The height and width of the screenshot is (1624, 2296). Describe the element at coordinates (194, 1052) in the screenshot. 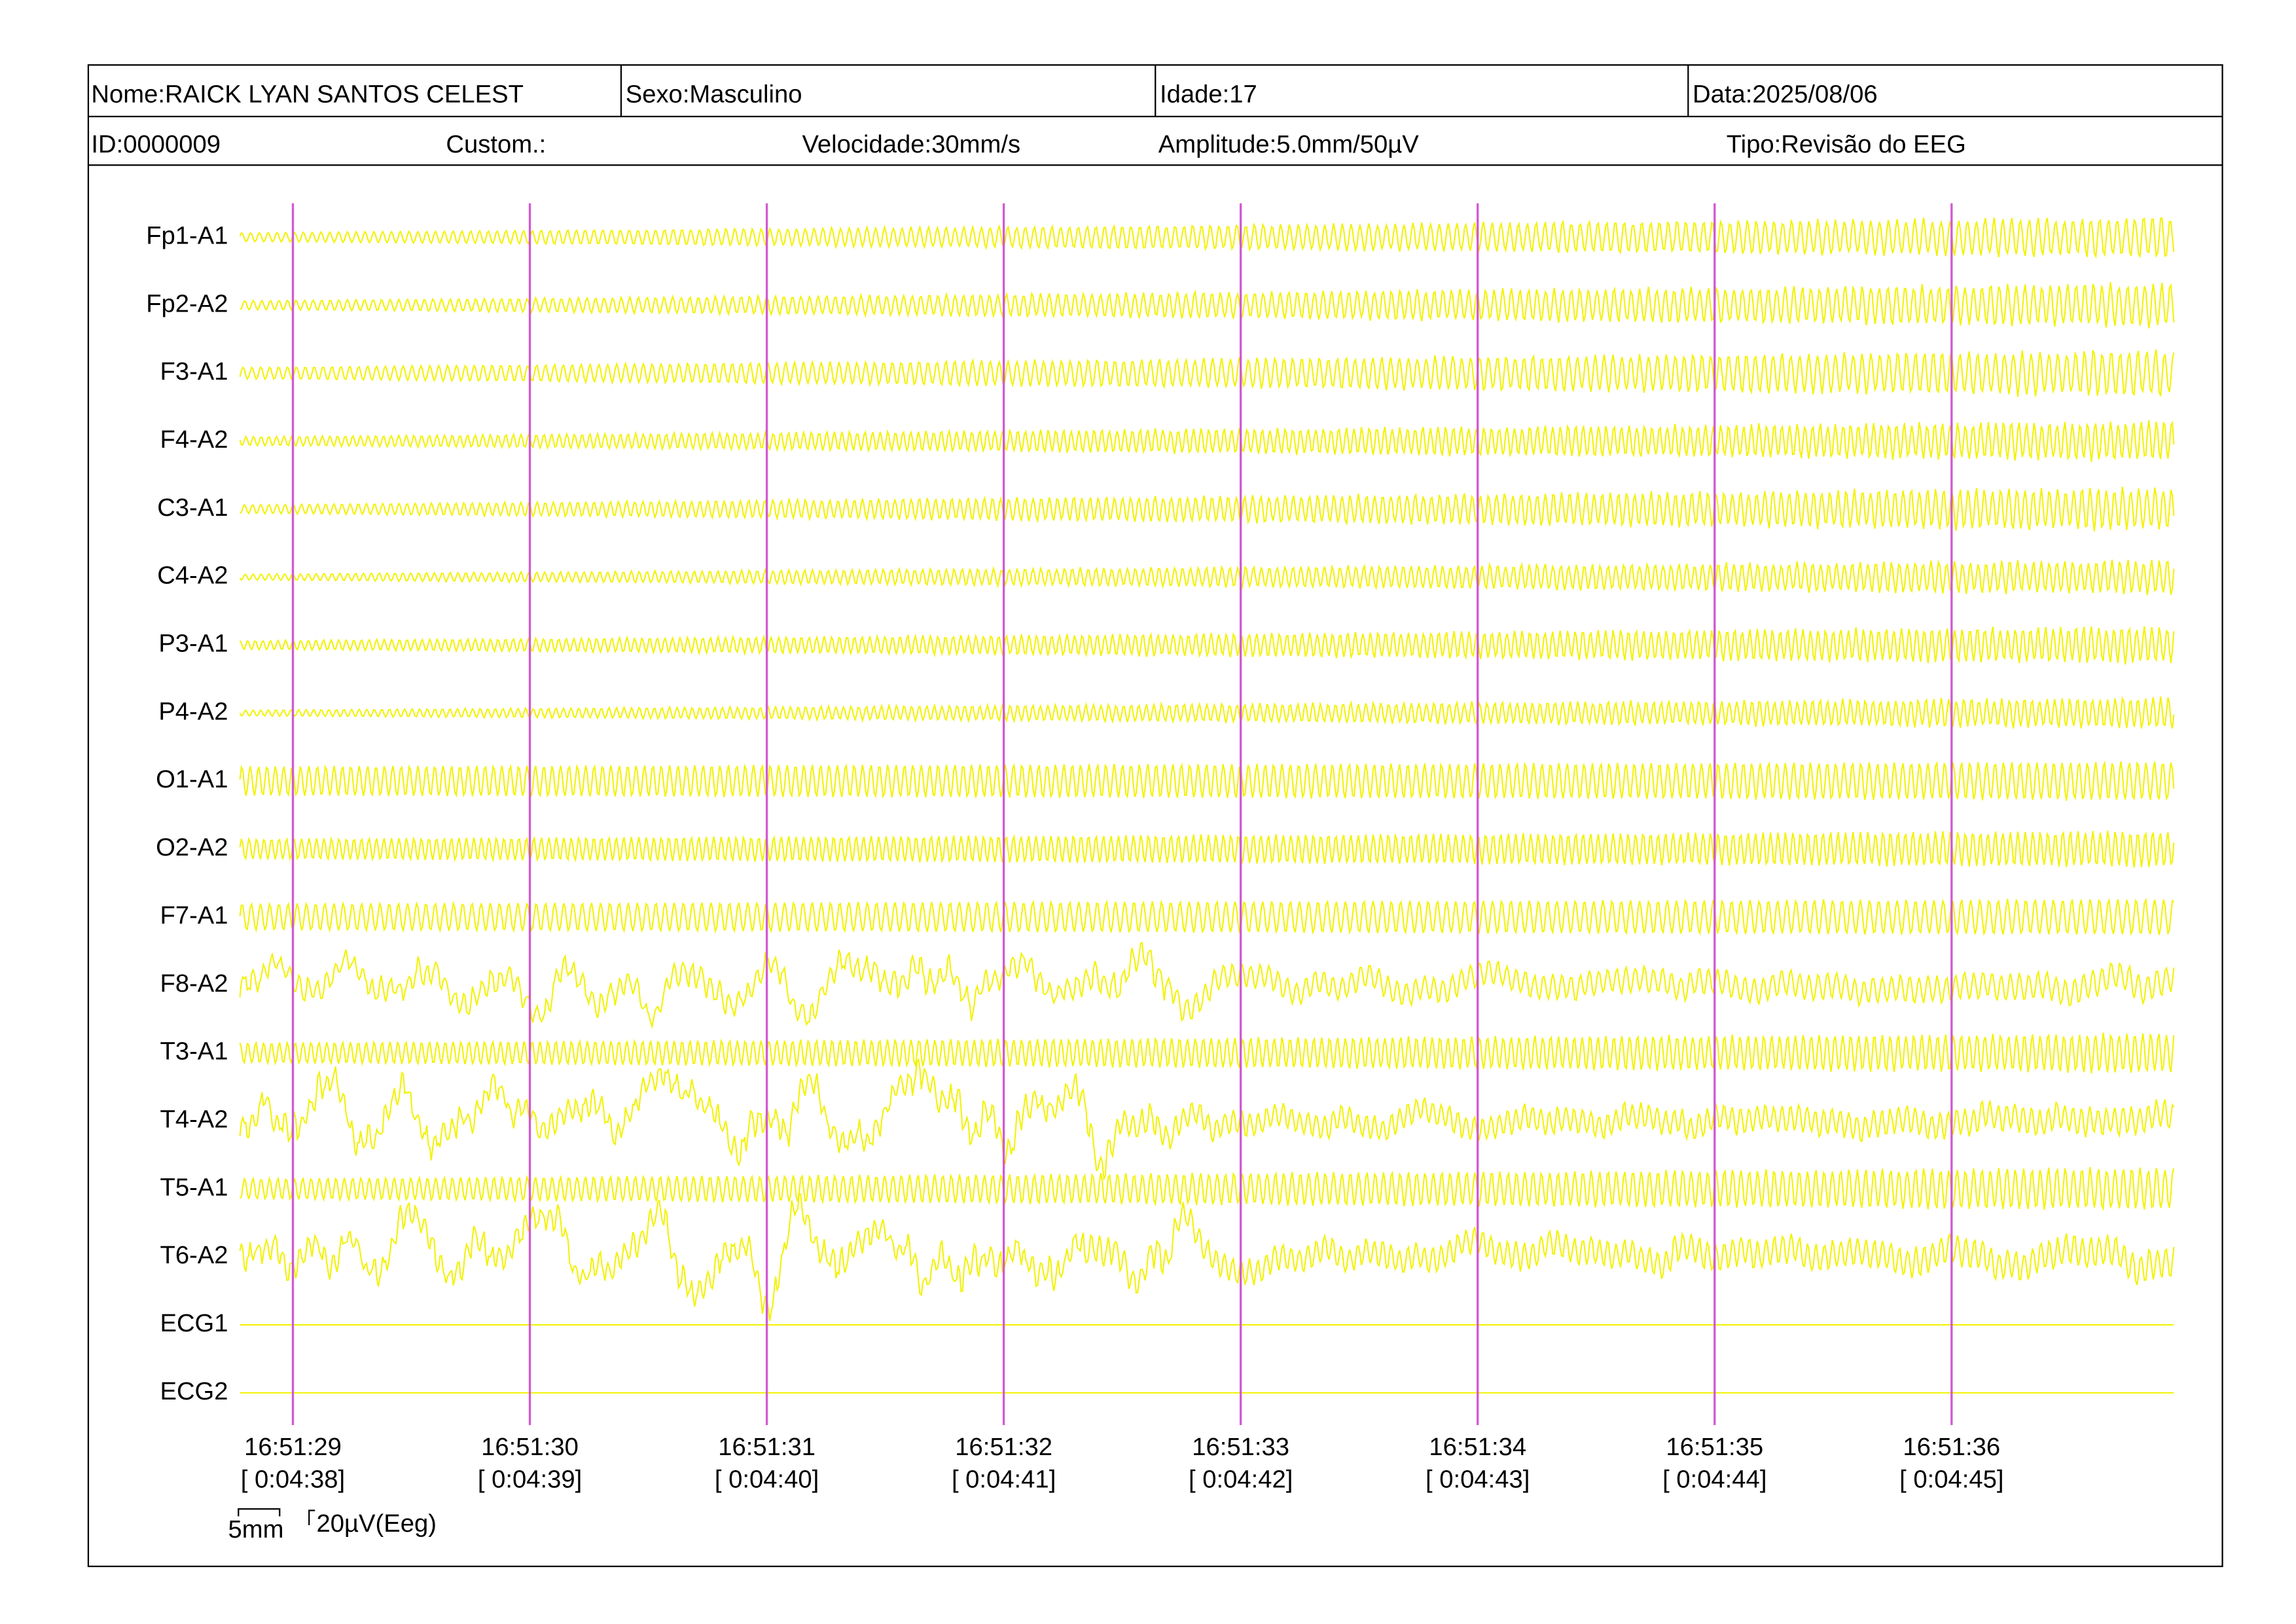

I see `channel-label: T3-A1` at that location.